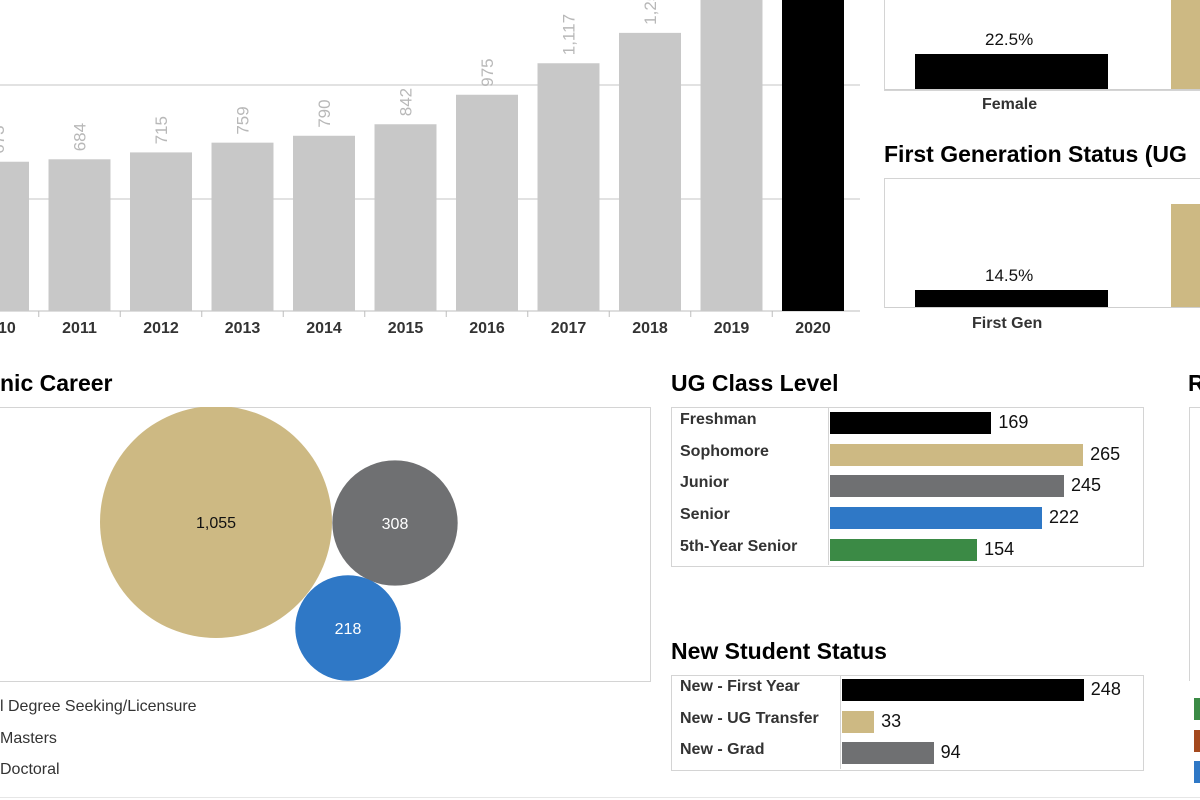  Describe the element at coordinates (828, 486) in the screenshot. I see `ug-class-level-divider` at that location.